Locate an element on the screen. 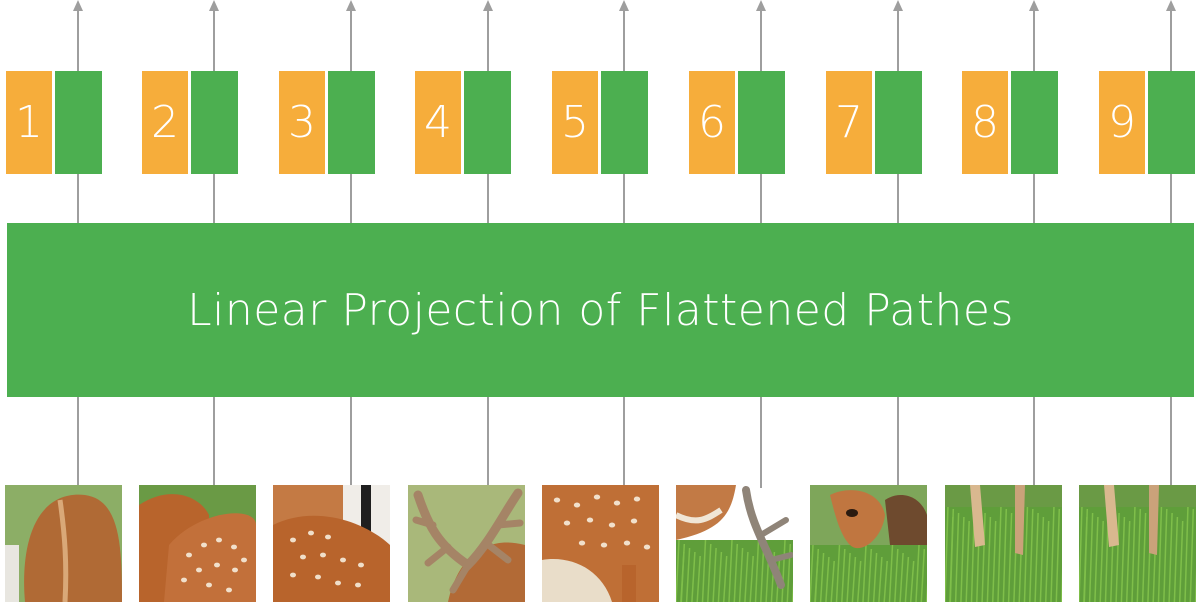 This screenshot has height=610, width=1200. token-5: 5 is located at coordinates (600, 122).